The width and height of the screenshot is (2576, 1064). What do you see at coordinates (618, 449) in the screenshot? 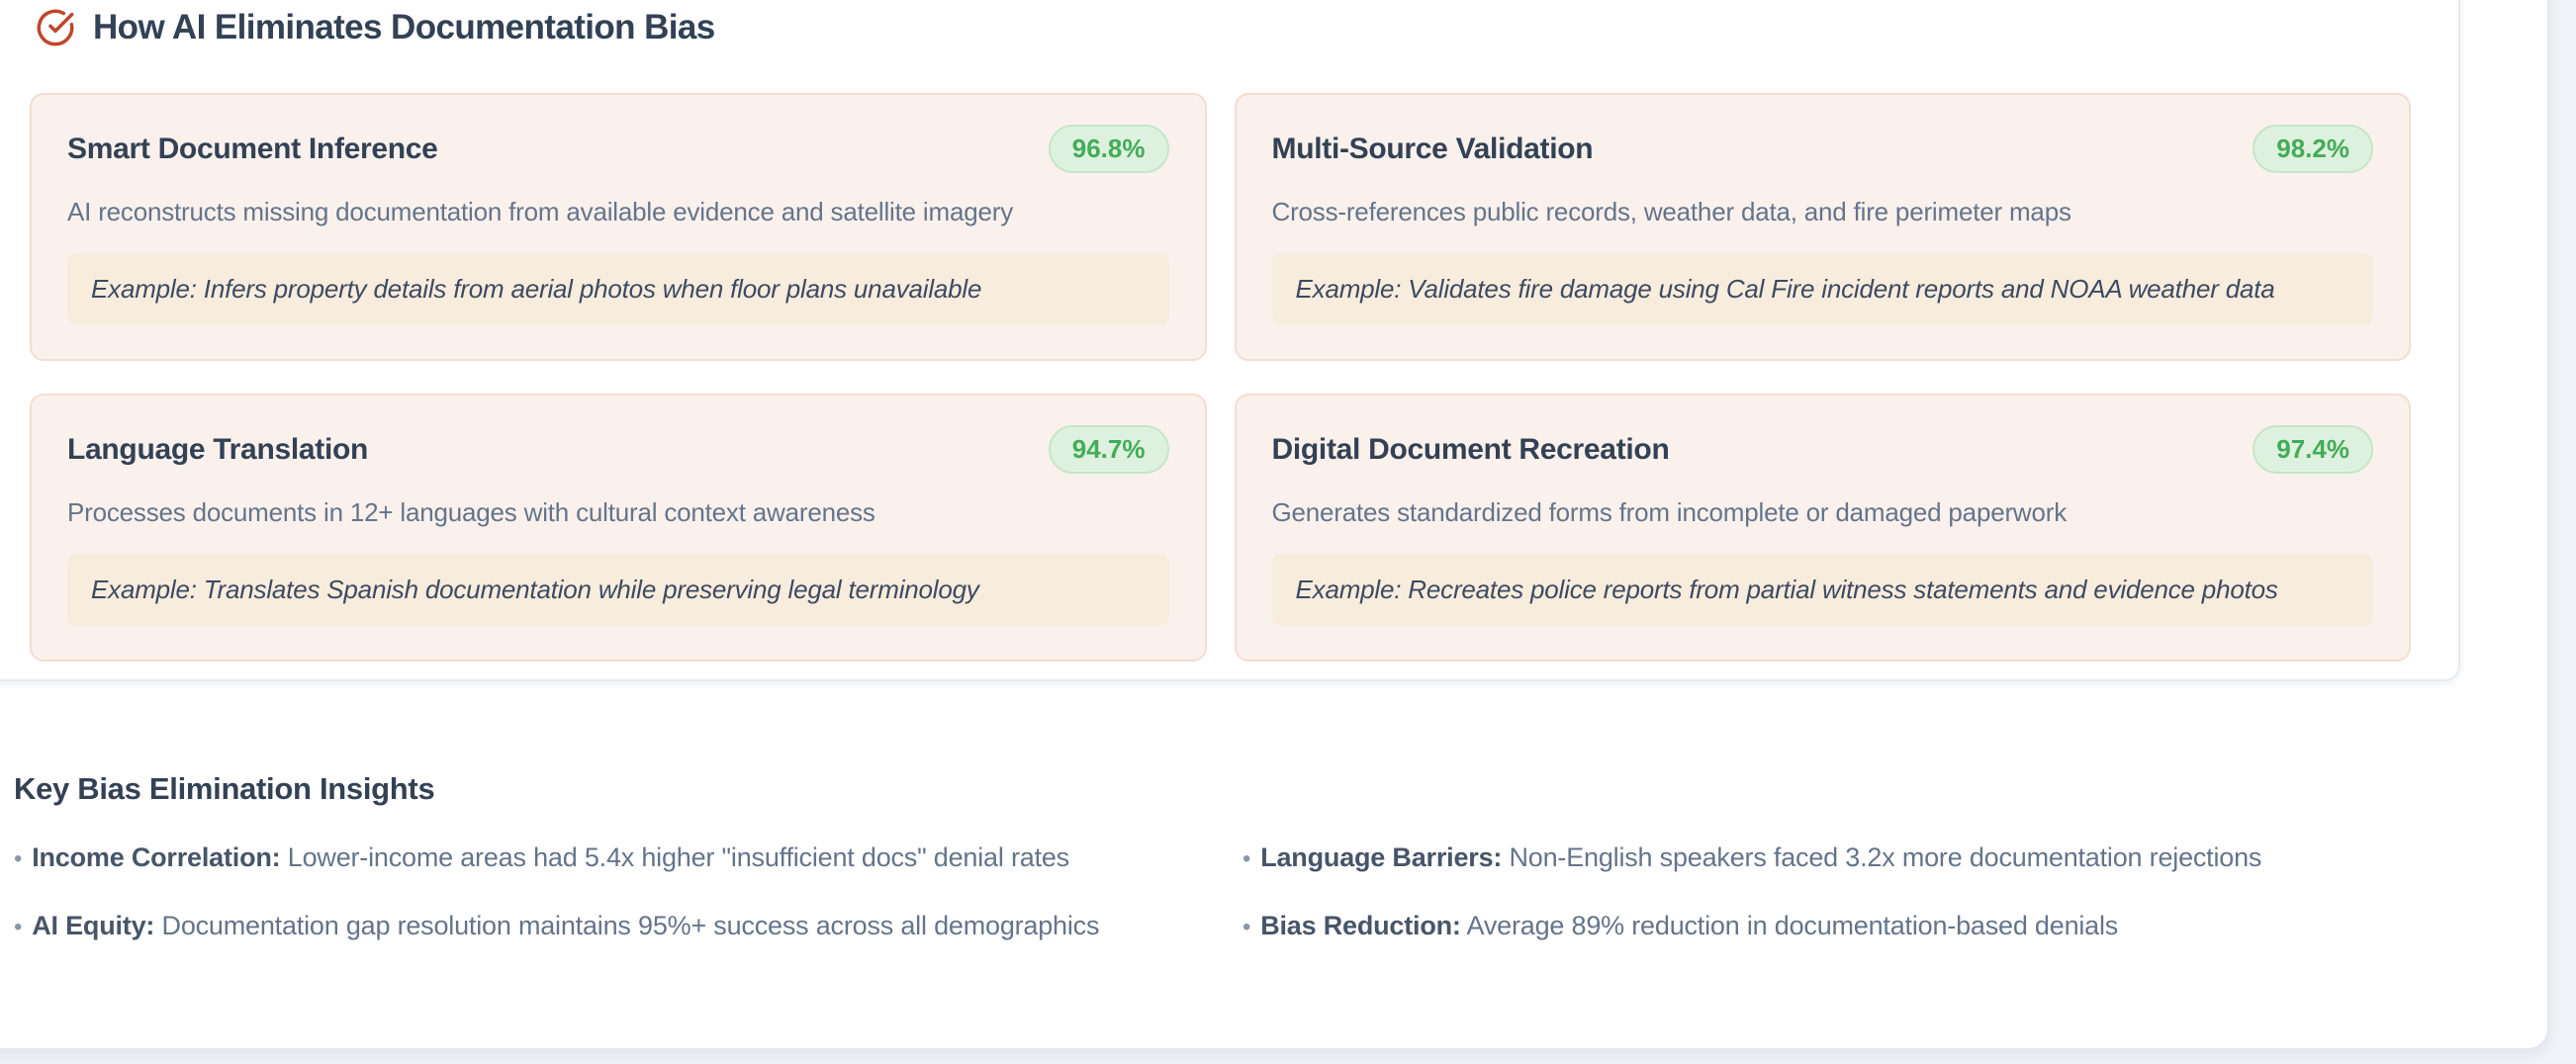
I see `card-header: Language Translation 94.7%` at bounding box center [618, 449].